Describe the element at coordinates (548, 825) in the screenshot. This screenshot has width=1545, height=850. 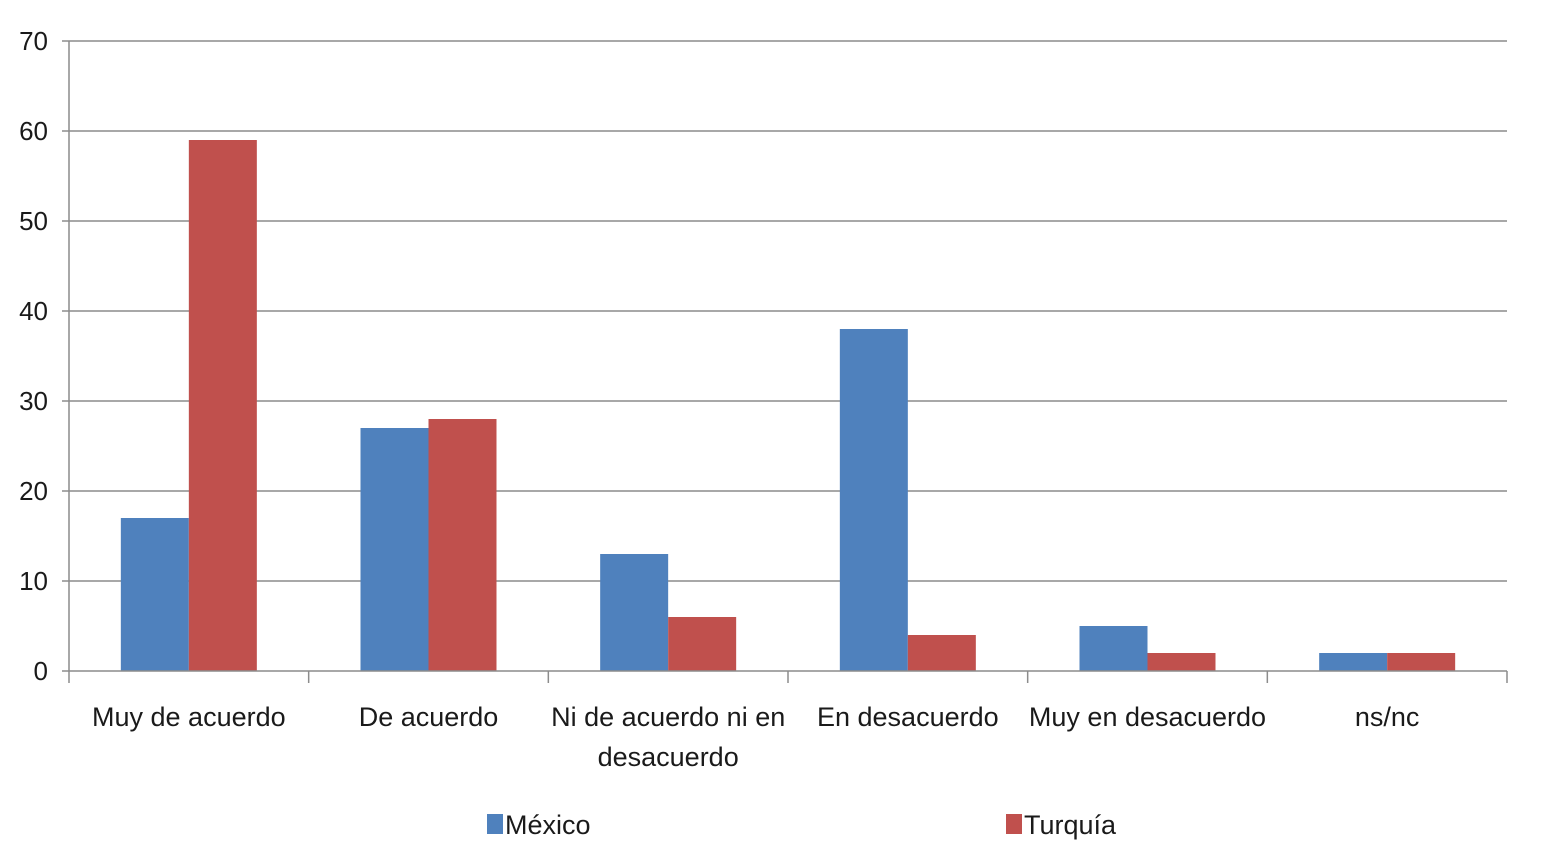
I see `legend-label: México` at that location.